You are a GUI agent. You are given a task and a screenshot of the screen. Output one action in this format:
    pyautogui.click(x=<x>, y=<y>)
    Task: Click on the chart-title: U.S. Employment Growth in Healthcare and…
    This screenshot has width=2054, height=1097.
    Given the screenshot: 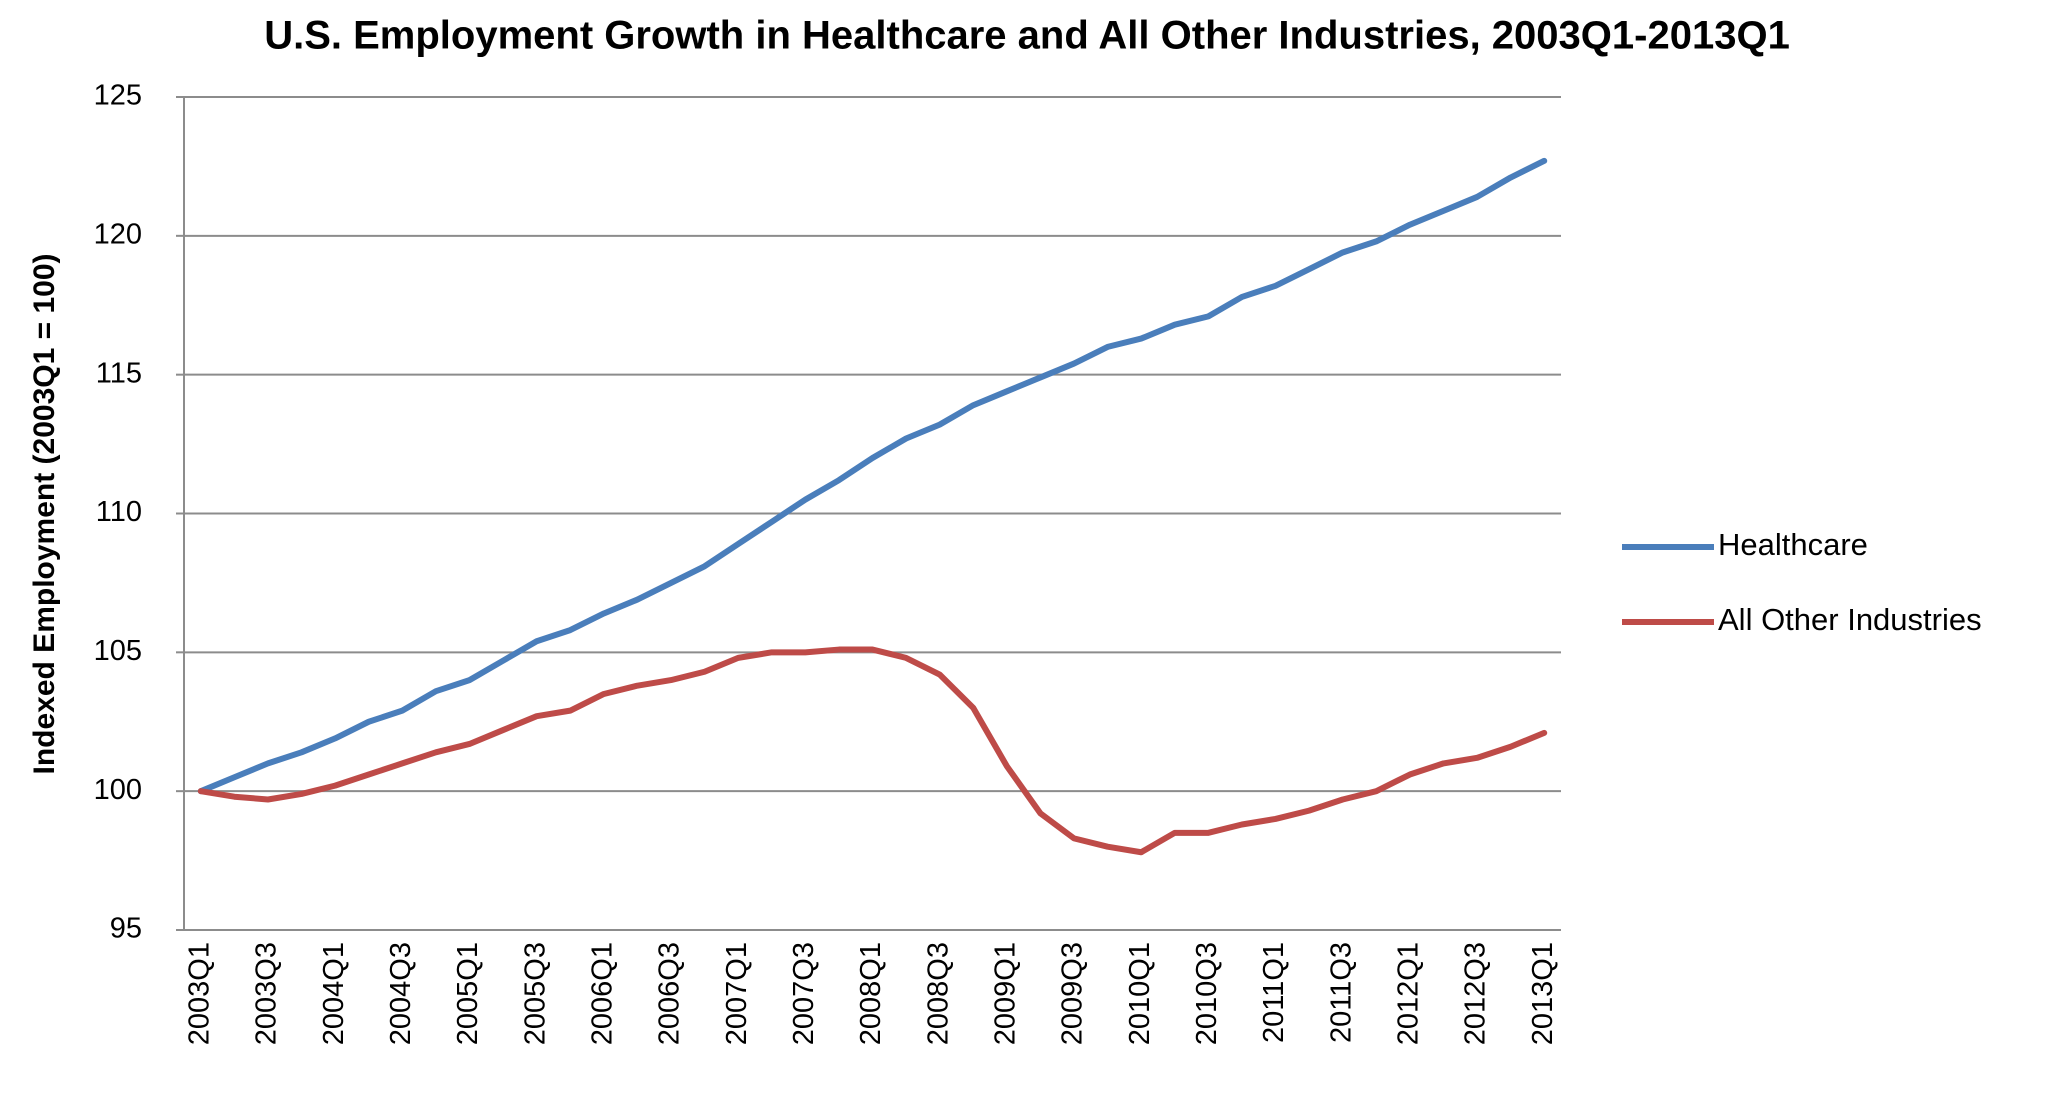 What is the action you would take?
    pyautogui.click(x=1027, y=36)
    